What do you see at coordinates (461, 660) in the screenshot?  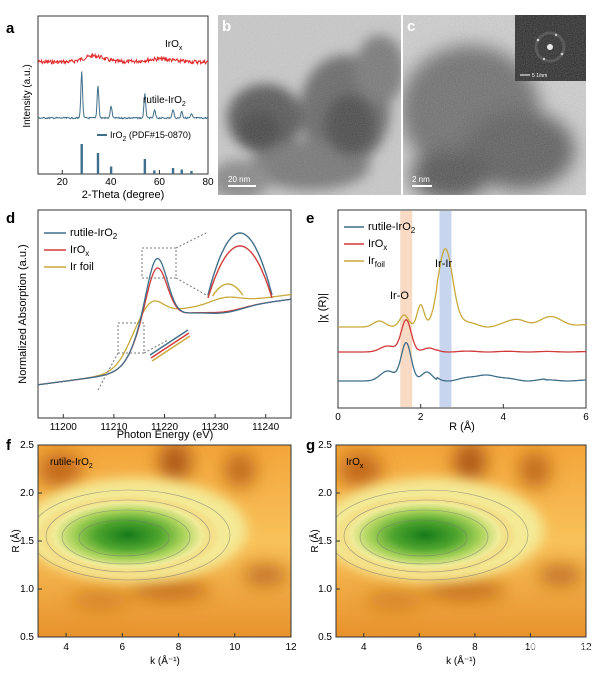 I see `xlabel-g: k (Å⁻¹)` at bounding box center [461, 660].